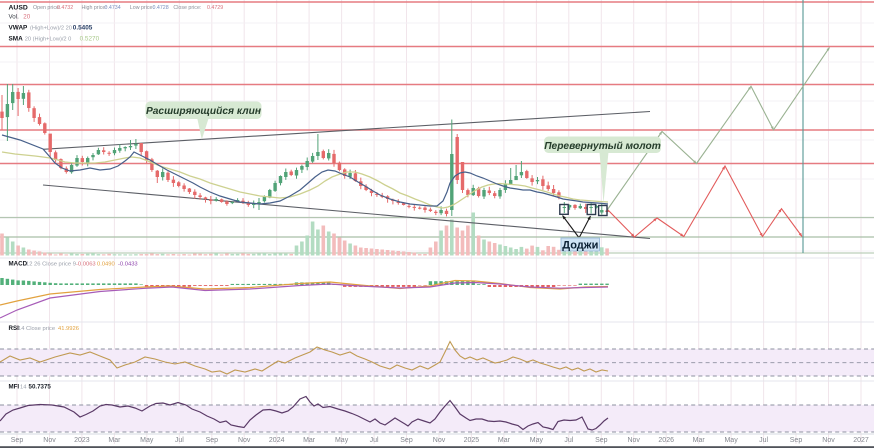  Describe the element at coordinates (19, 28) in the screenshot. I see `svg-text: VWAP` at that location.